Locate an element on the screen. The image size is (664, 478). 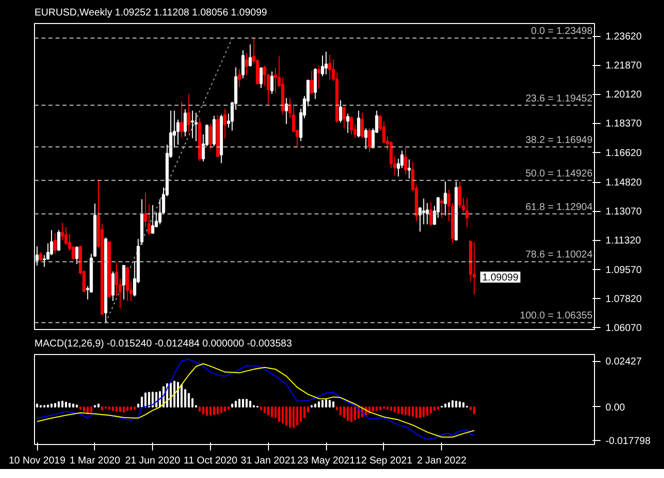
x-tick-label: 12 Sep 2021 is located at coordinates (384, 461).